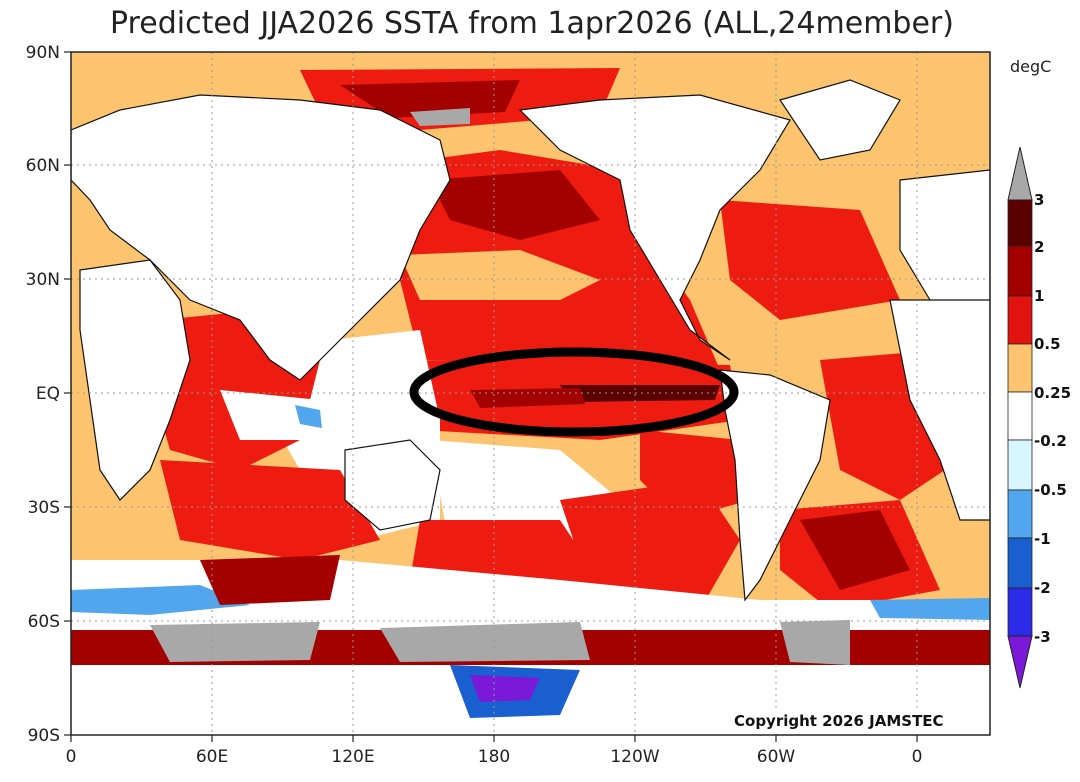  What do you see at coordinates (500, 275) in the screenshot?
I see `north-pacific-moderate-band` at bounding box center [500, 275].